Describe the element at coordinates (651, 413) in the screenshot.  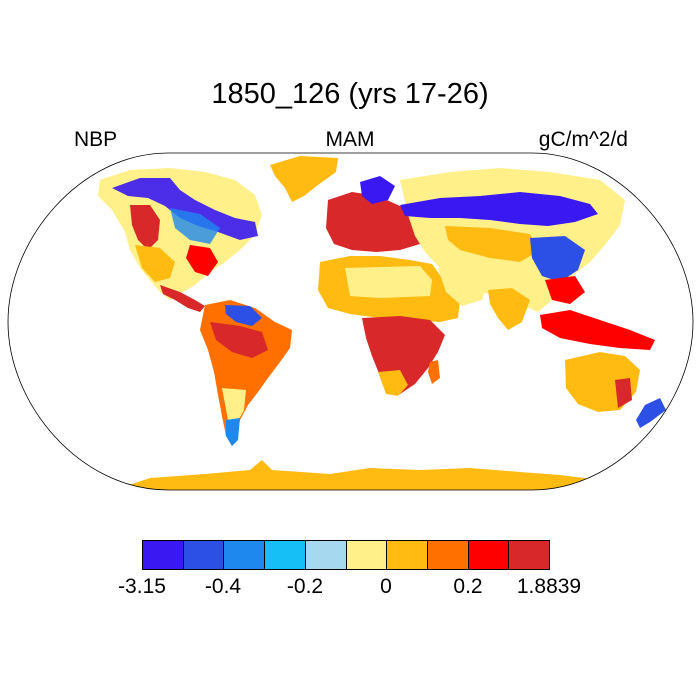
I see `new-zealand-region` at that location.